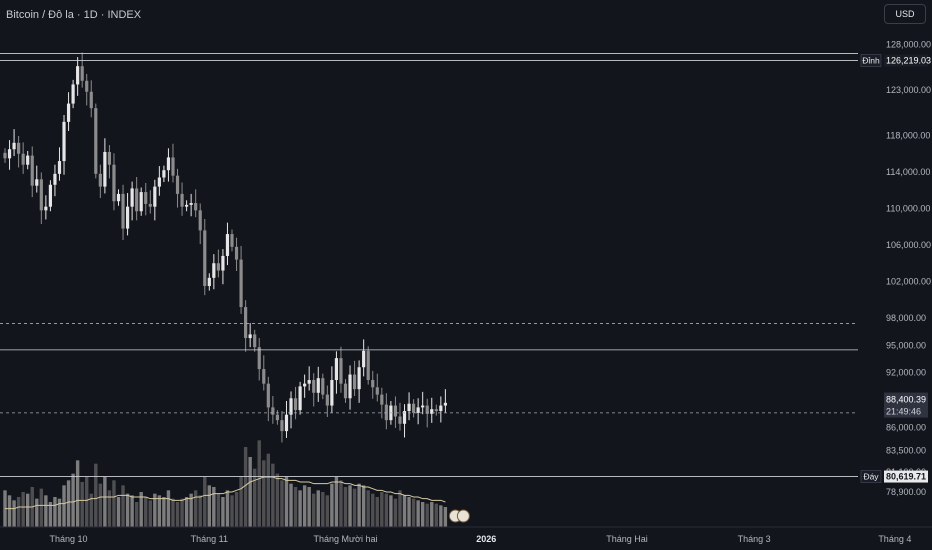 The width and height of the screenshot is (932, 550). What do you see at coordinates (906, 476) in the screenshot?
I see `low-price-box` at bounding box center [906, 476].